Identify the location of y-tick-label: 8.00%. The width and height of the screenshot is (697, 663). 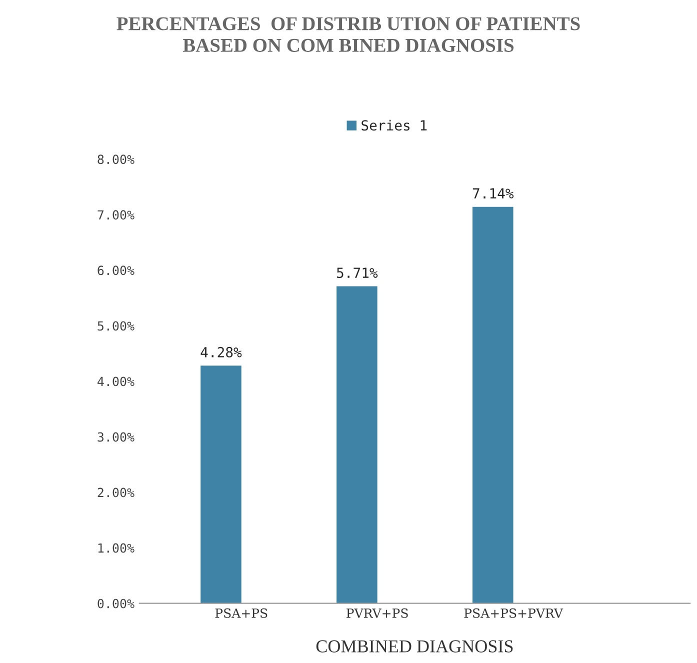
(116, 159).